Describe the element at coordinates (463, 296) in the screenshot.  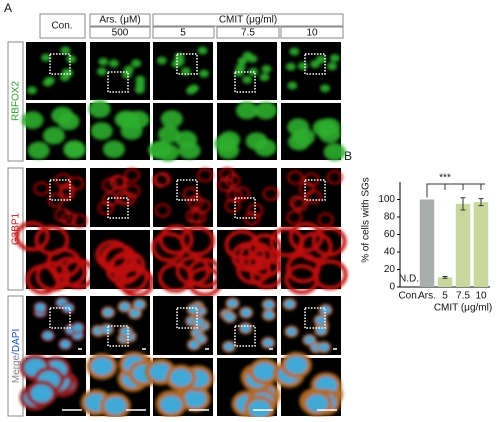
I see `x-tick-label: 7.5` at that location.